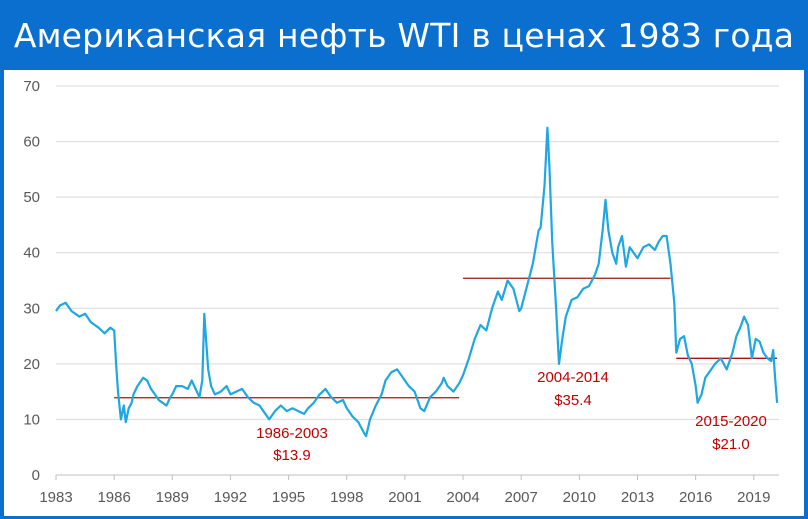 The width and height of the screenshot is (808, 519). Describe the element at coordinates (731, 444) in the screenshot. I see `average-value-label: $21.0` at that location.